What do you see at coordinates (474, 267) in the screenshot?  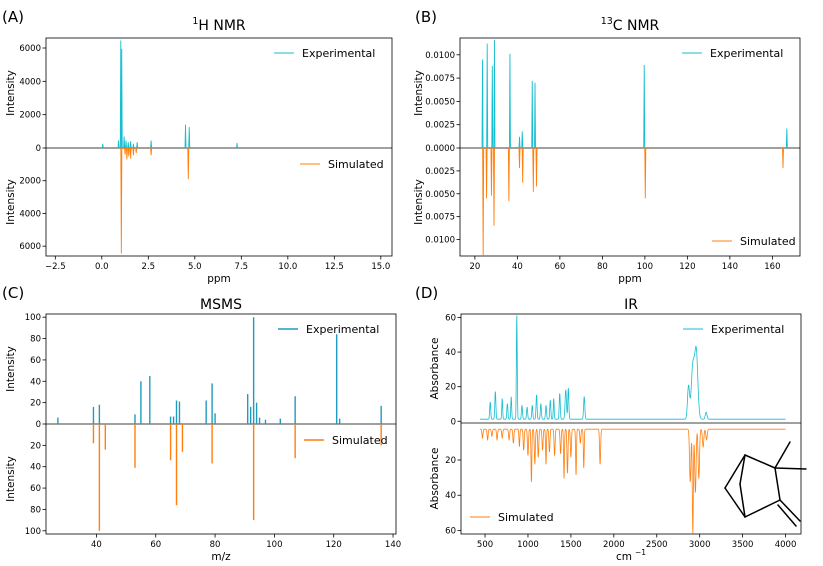 I see `x-tick-label: 20` at bounding box center [474, 267].